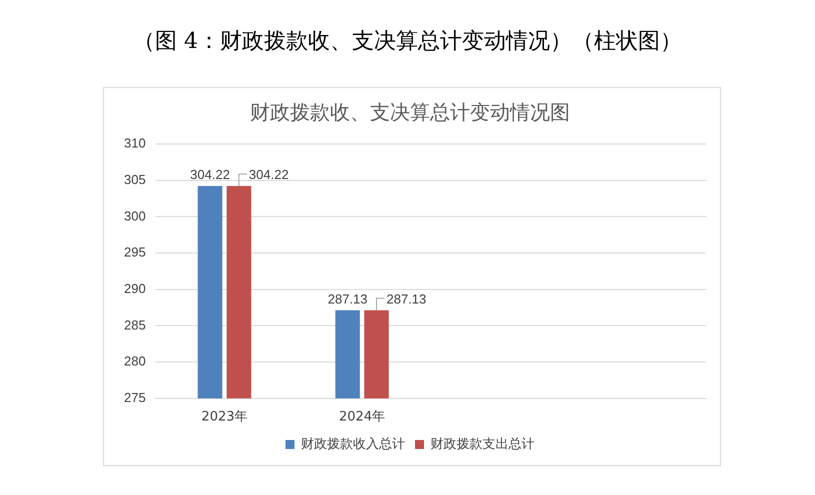  I want to click on y-tick-label: 280, so click(135, 361).